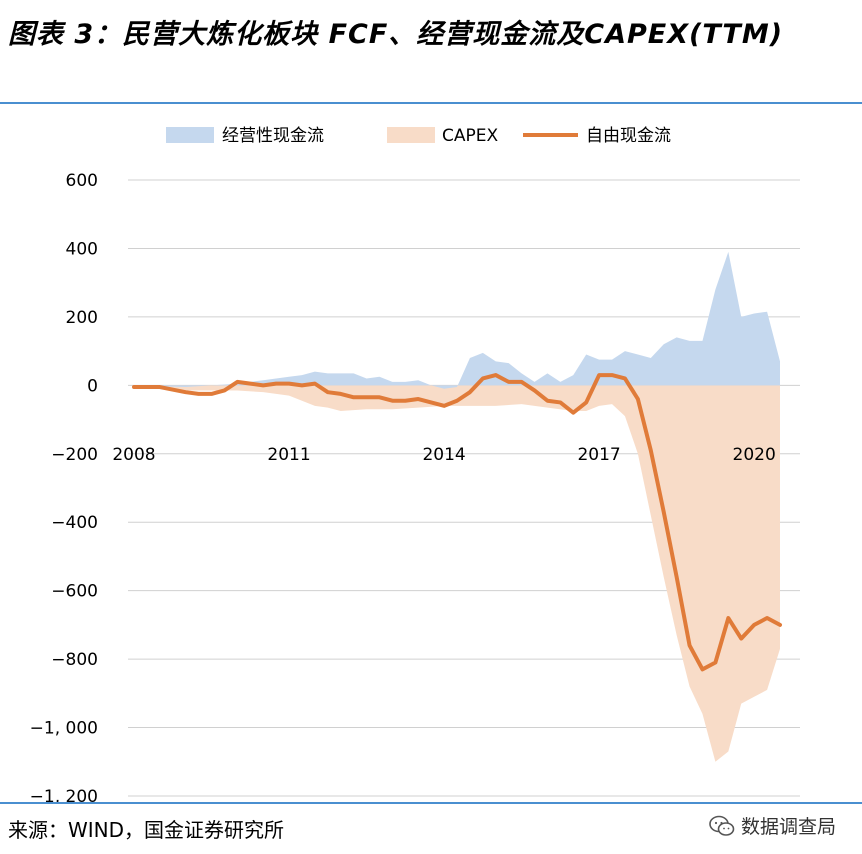 The height and width of the screenshot is (854, 862). What do you see at coordinates (396, 34) in the screenshot?
I see `chart-title: 图表 3：民营大炼化板块 FCF、经营现金流及CAPEX(TTM)` at bounding box center [396, 34].